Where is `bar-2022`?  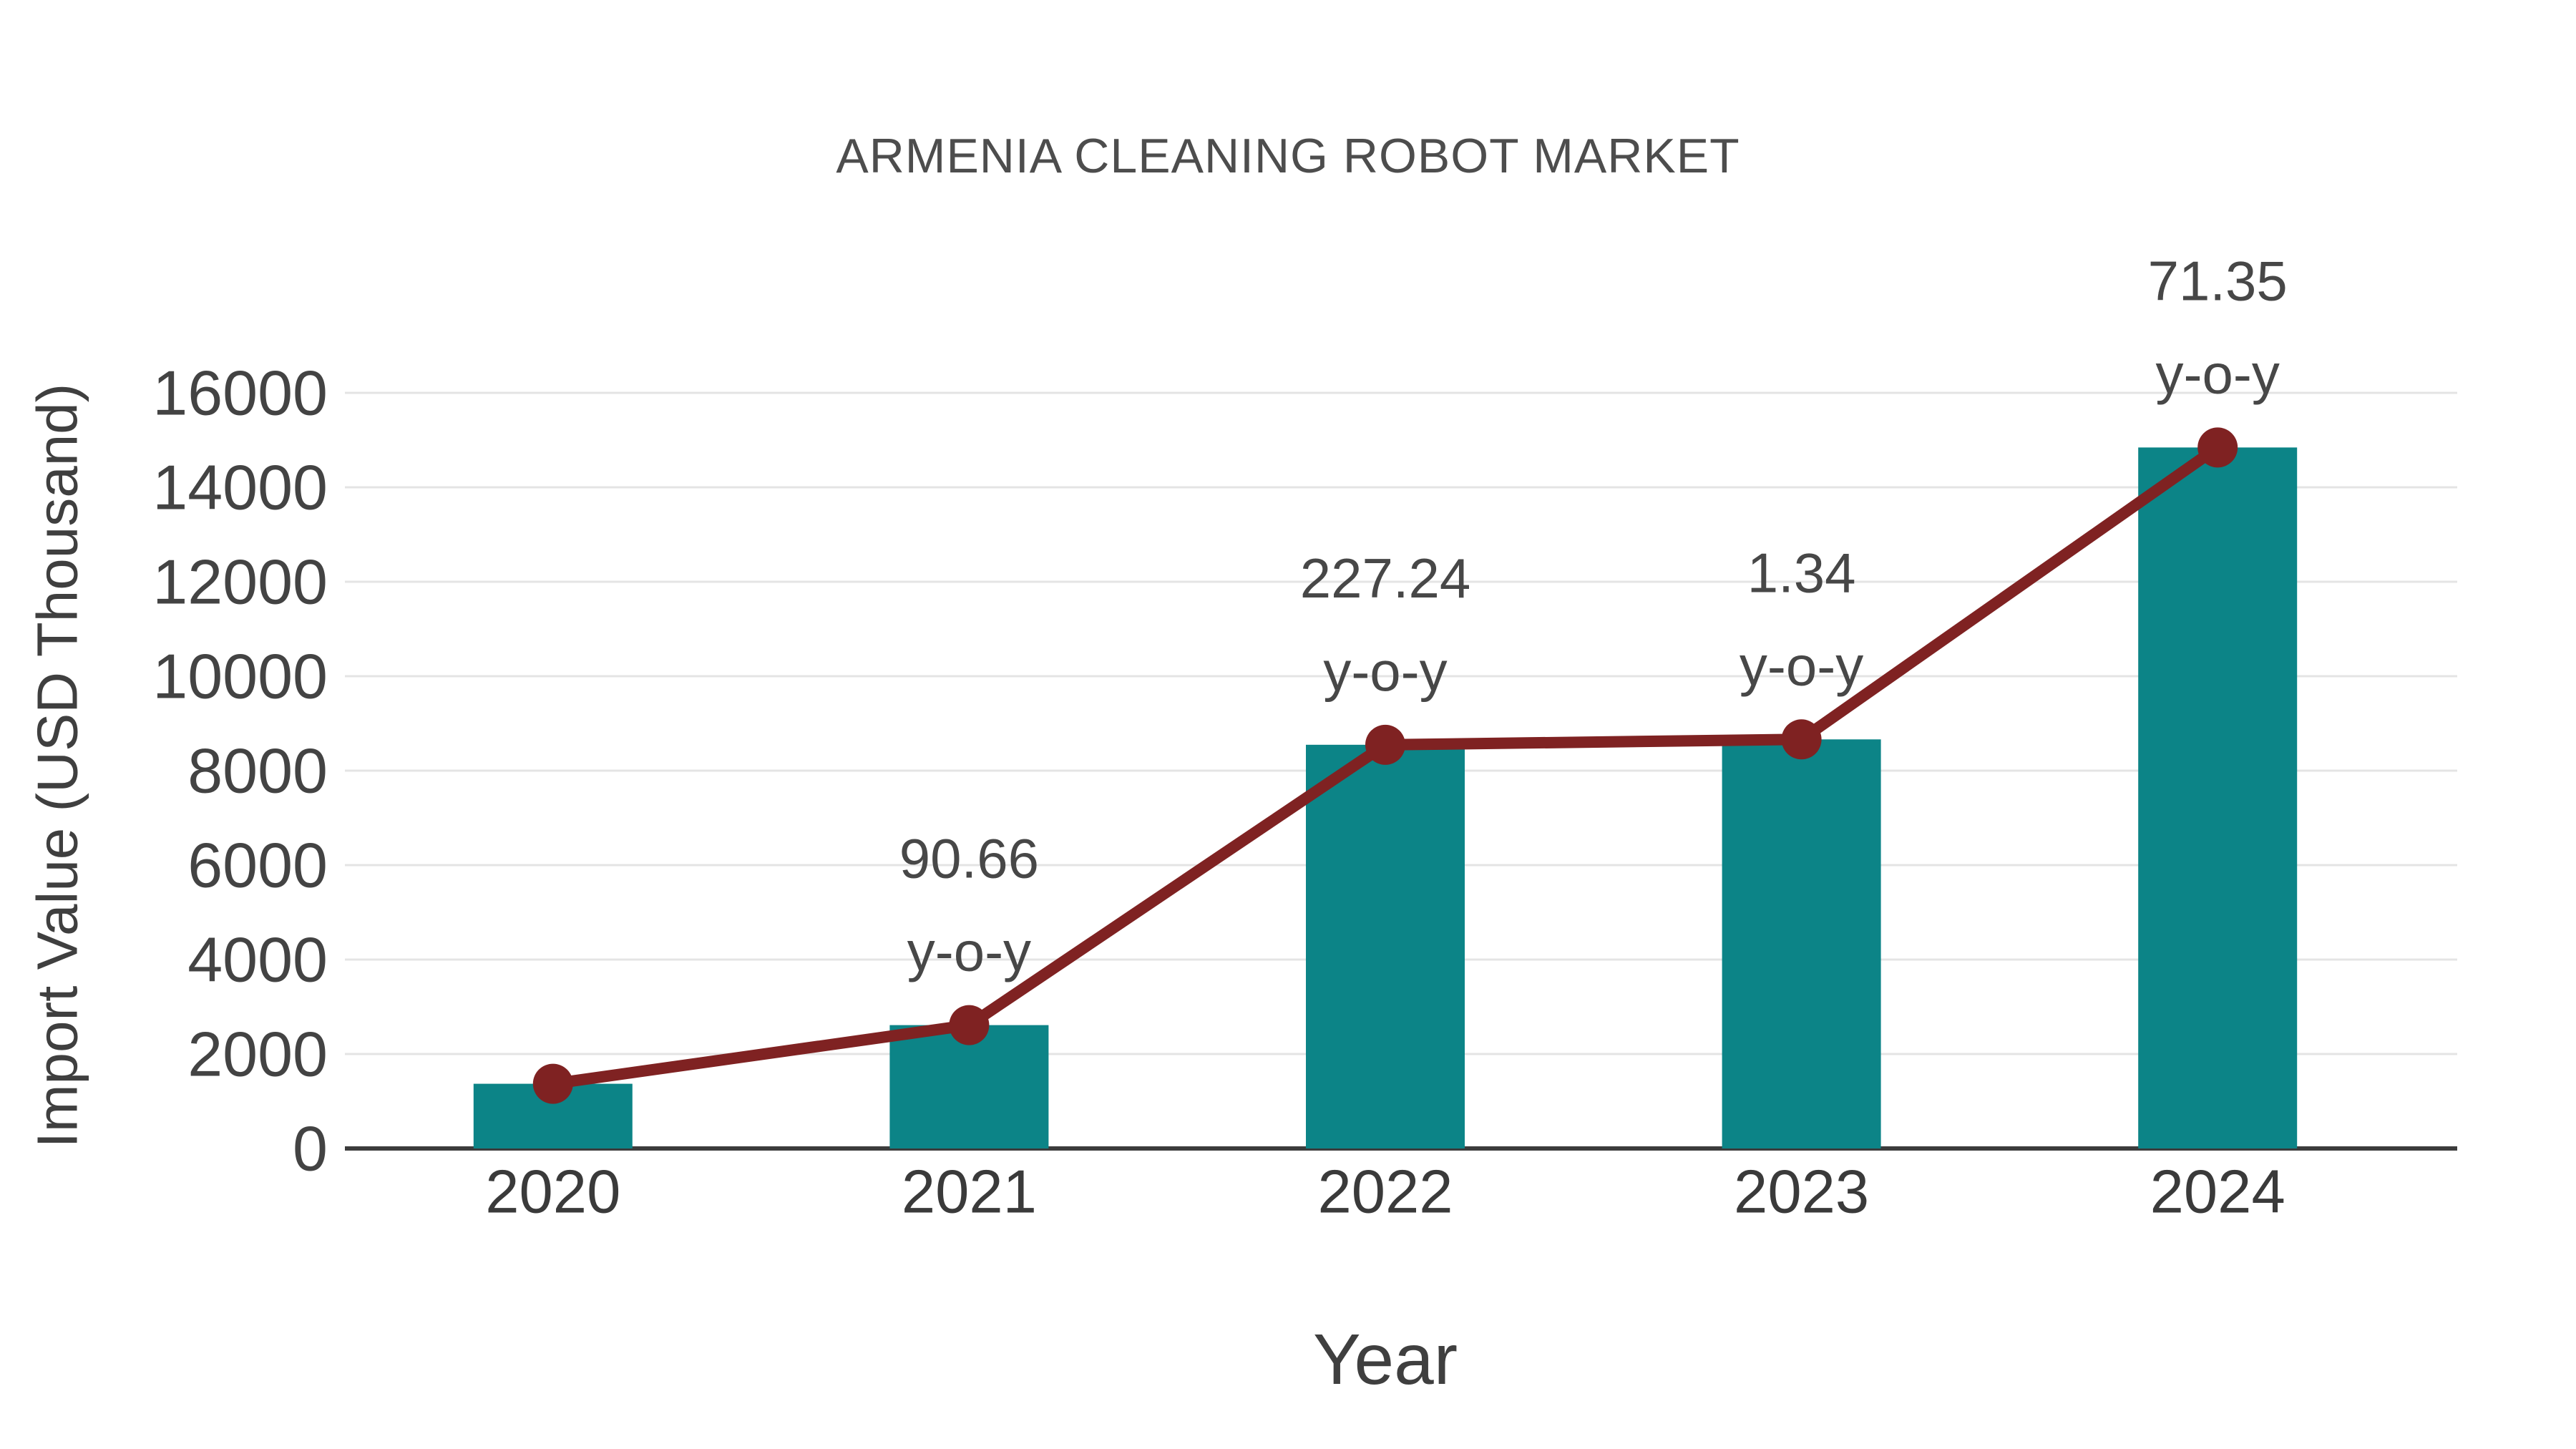
bar-2022 is located at coordinates (1385, 946).